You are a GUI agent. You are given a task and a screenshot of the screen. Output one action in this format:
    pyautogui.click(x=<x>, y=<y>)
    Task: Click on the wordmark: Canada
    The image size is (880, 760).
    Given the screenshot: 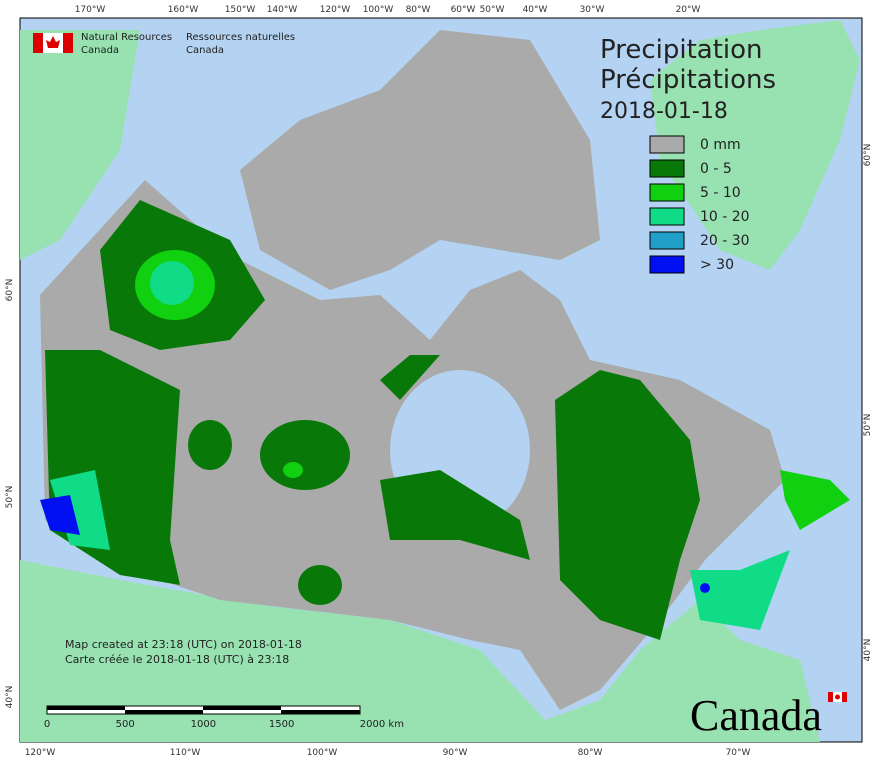 What is the action you would take?
    pyautogui.click(x=756, y=715)
    